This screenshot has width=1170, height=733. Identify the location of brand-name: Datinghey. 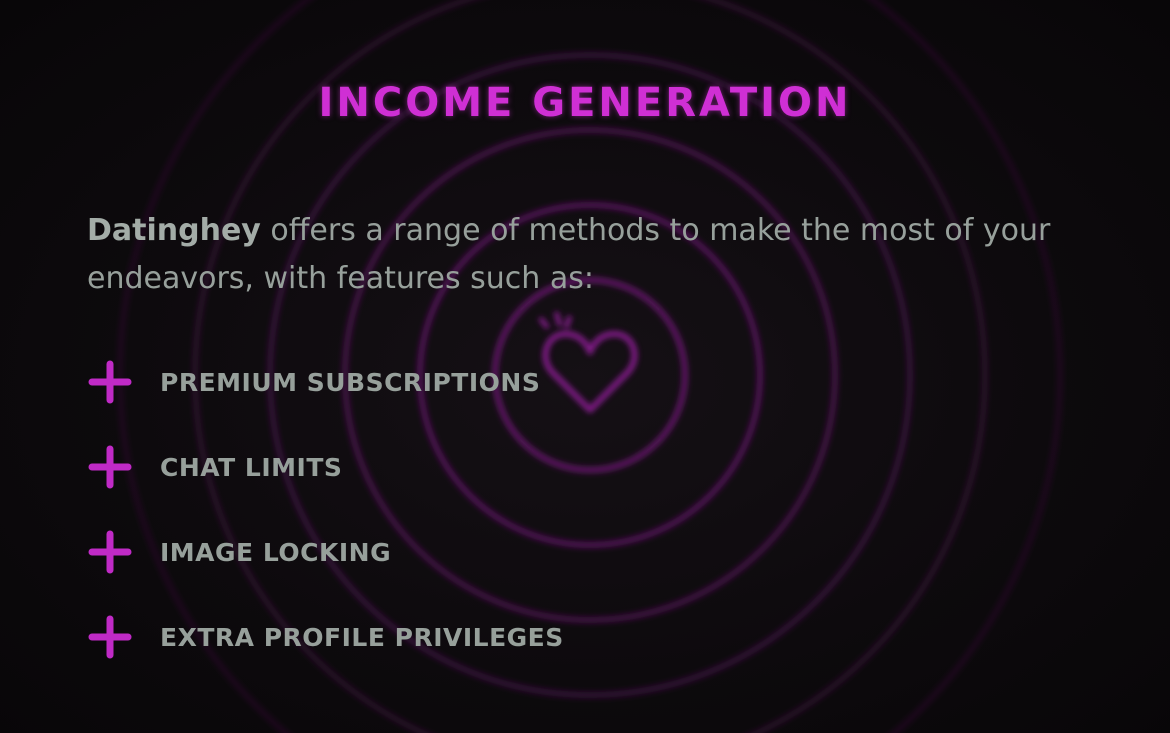
(174, 230).